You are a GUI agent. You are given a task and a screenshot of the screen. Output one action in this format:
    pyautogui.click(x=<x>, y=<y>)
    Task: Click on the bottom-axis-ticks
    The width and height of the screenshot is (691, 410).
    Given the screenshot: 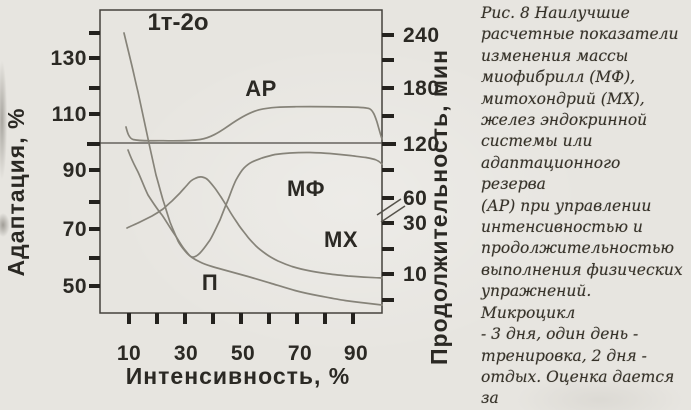 What is the action you would take?
    pyautogui.click(x=241, y=318)
    